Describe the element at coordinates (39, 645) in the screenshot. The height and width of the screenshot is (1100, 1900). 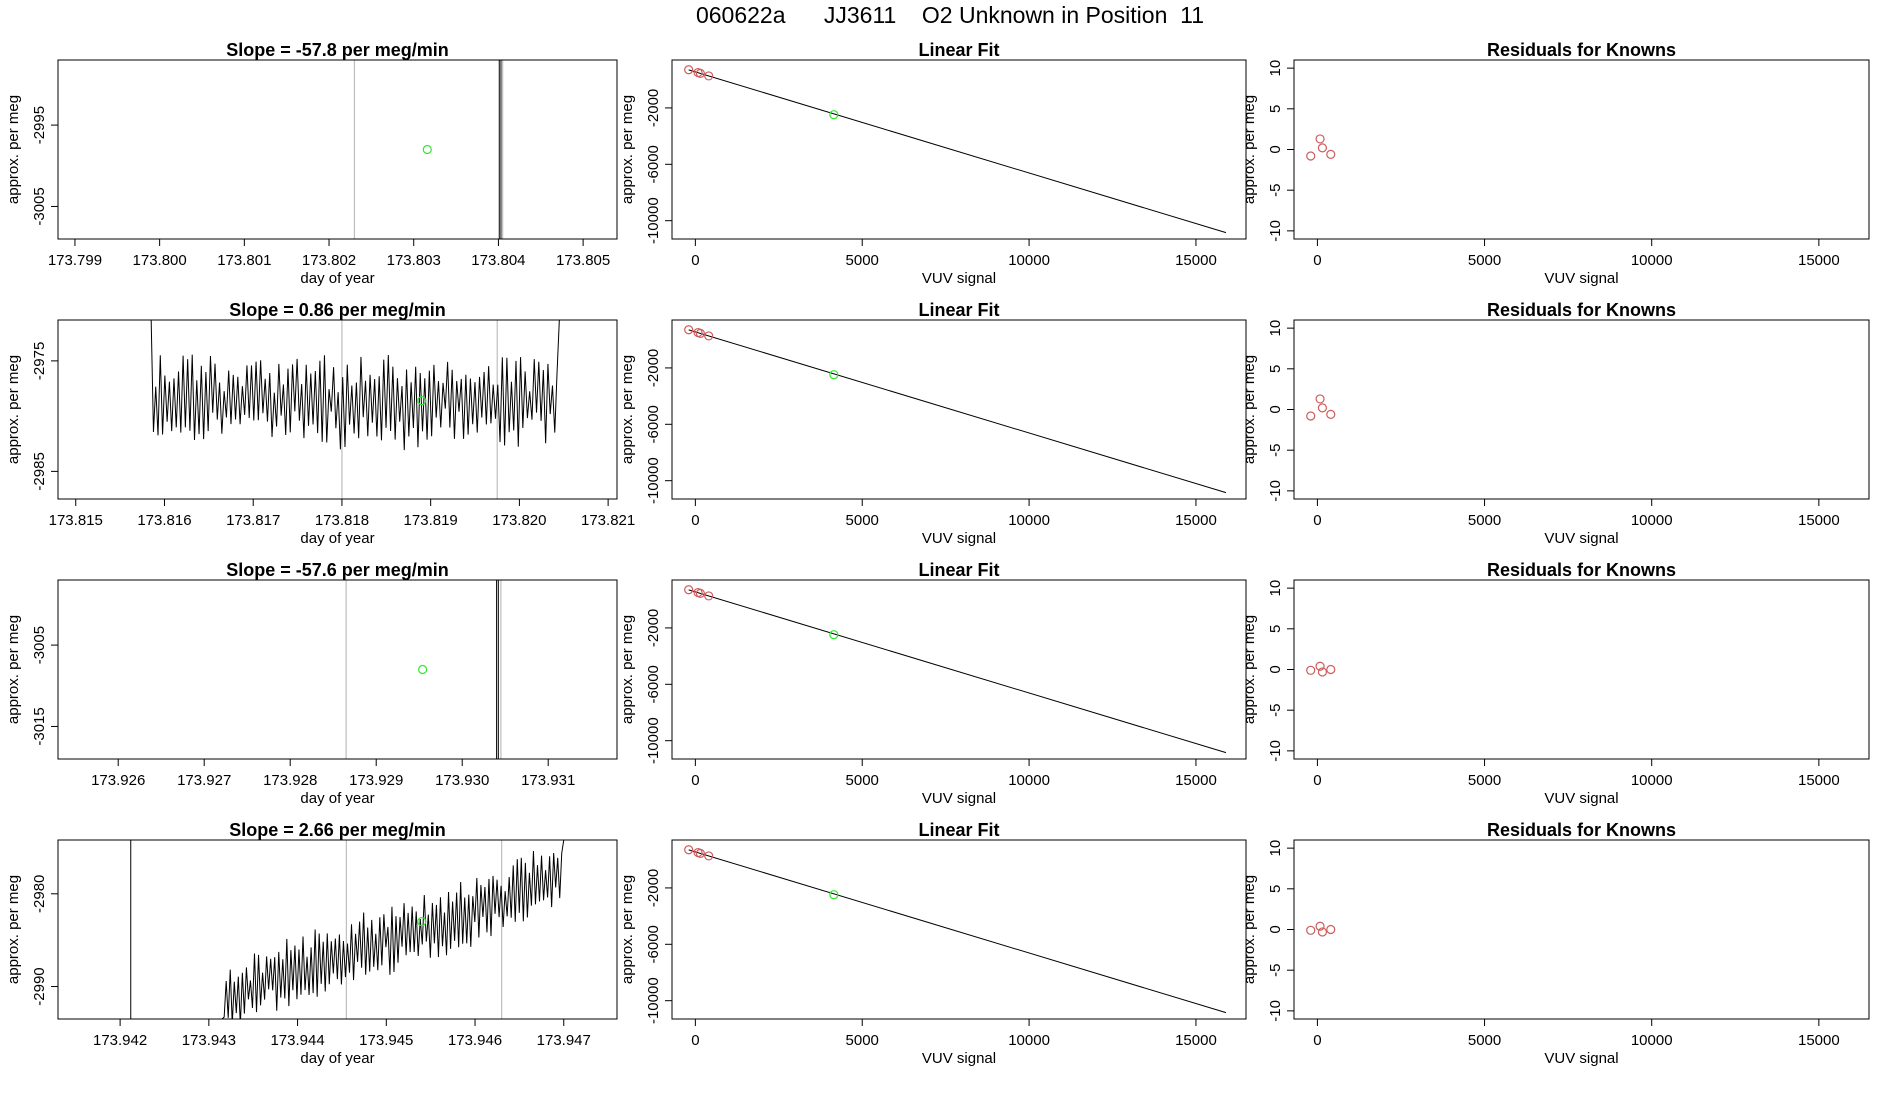
I see `slope-r3-y-tick-label: -3005` at that location.